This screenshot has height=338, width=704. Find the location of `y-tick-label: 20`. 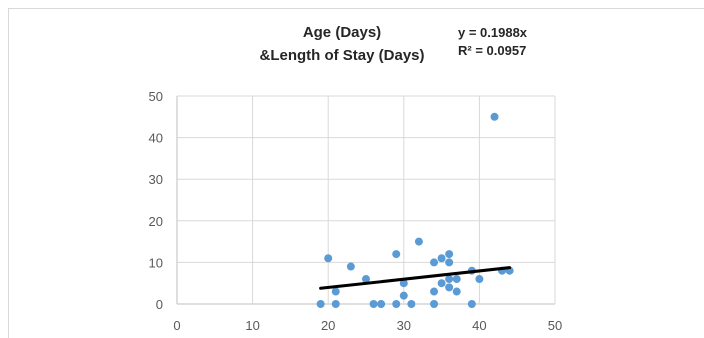

y-tick-label: 20 is located at coordinates (156, 221).